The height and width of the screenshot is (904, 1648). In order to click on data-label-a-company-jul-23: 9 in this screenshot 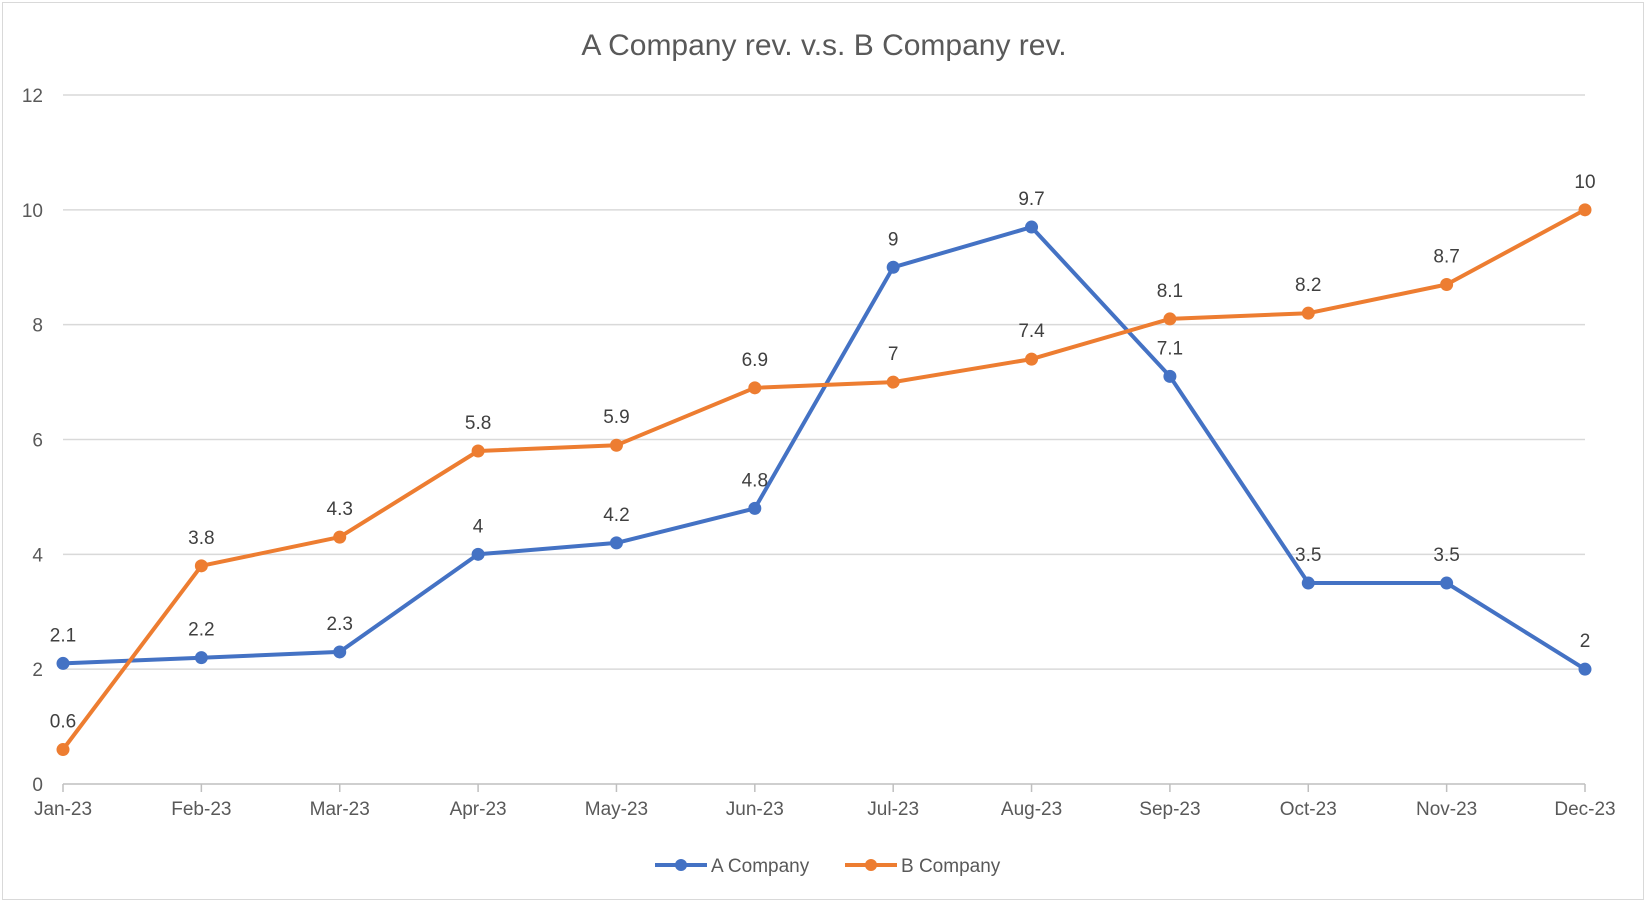, I will do `click(893, 239)`.